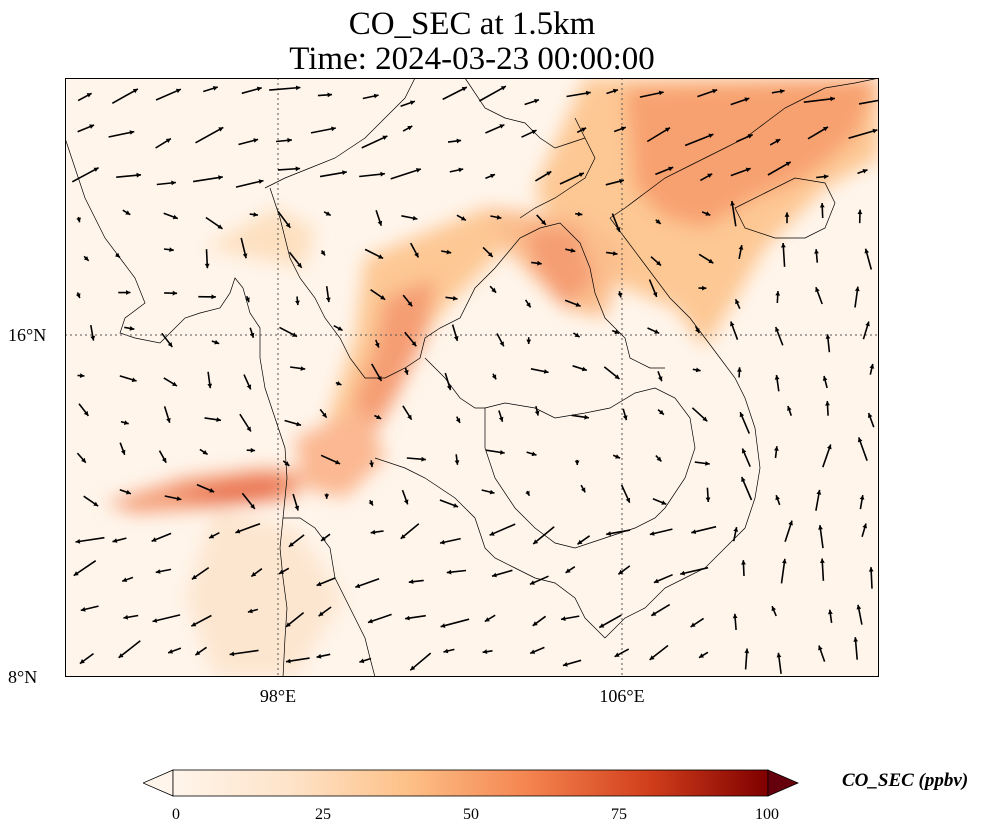 The image size is (990, 836). Describe the element at coordinates (278, 696) in the screenshot. I see `lon-tick-98e: 98°E` at that location.